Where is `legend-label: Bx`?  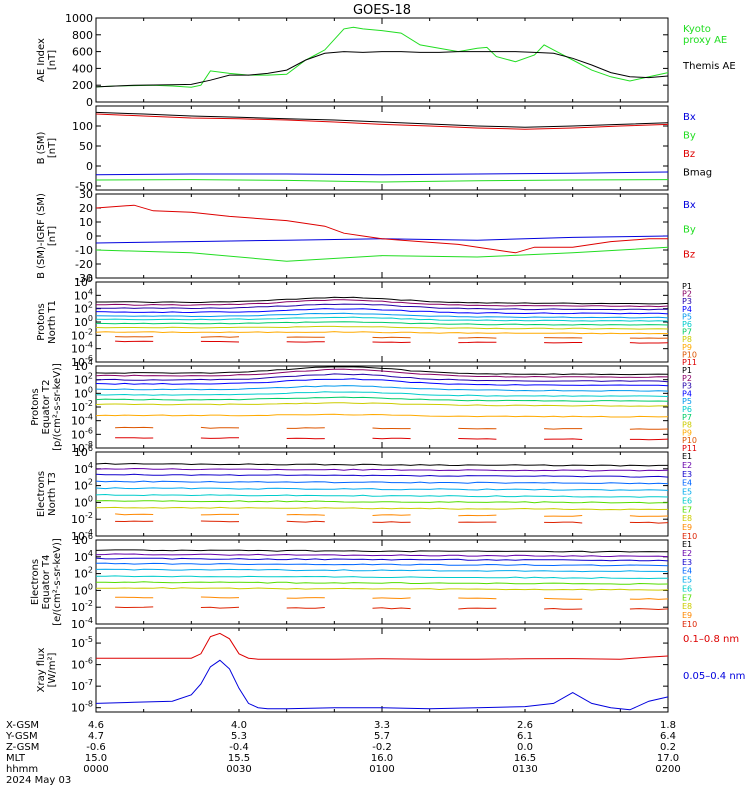 legend-label: Bx is located at coordinates (689, 117).